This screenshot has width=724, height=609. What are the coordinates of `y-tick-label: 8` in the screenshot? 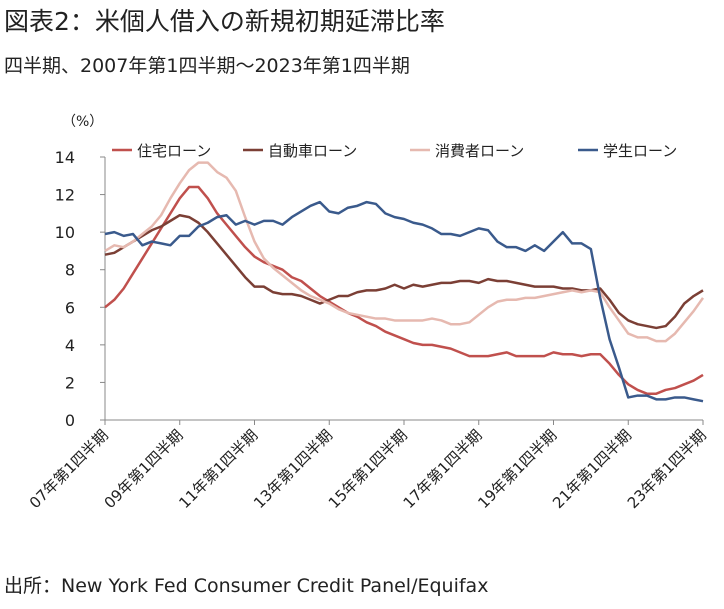 It's located at (70, 270).